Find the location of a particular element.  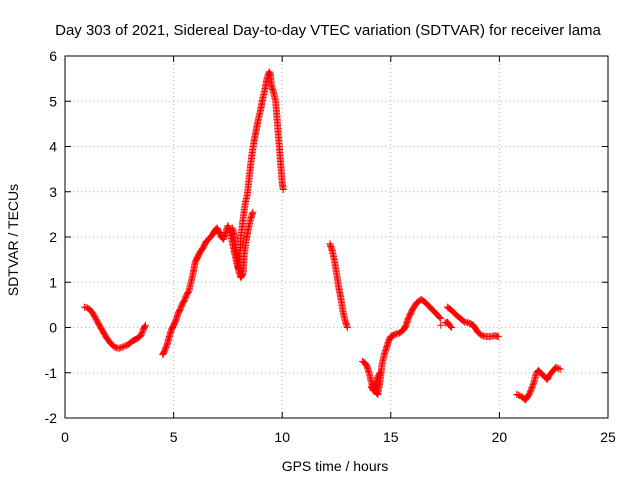

x-tick-label: 0 is located at coordinates (65, 437).